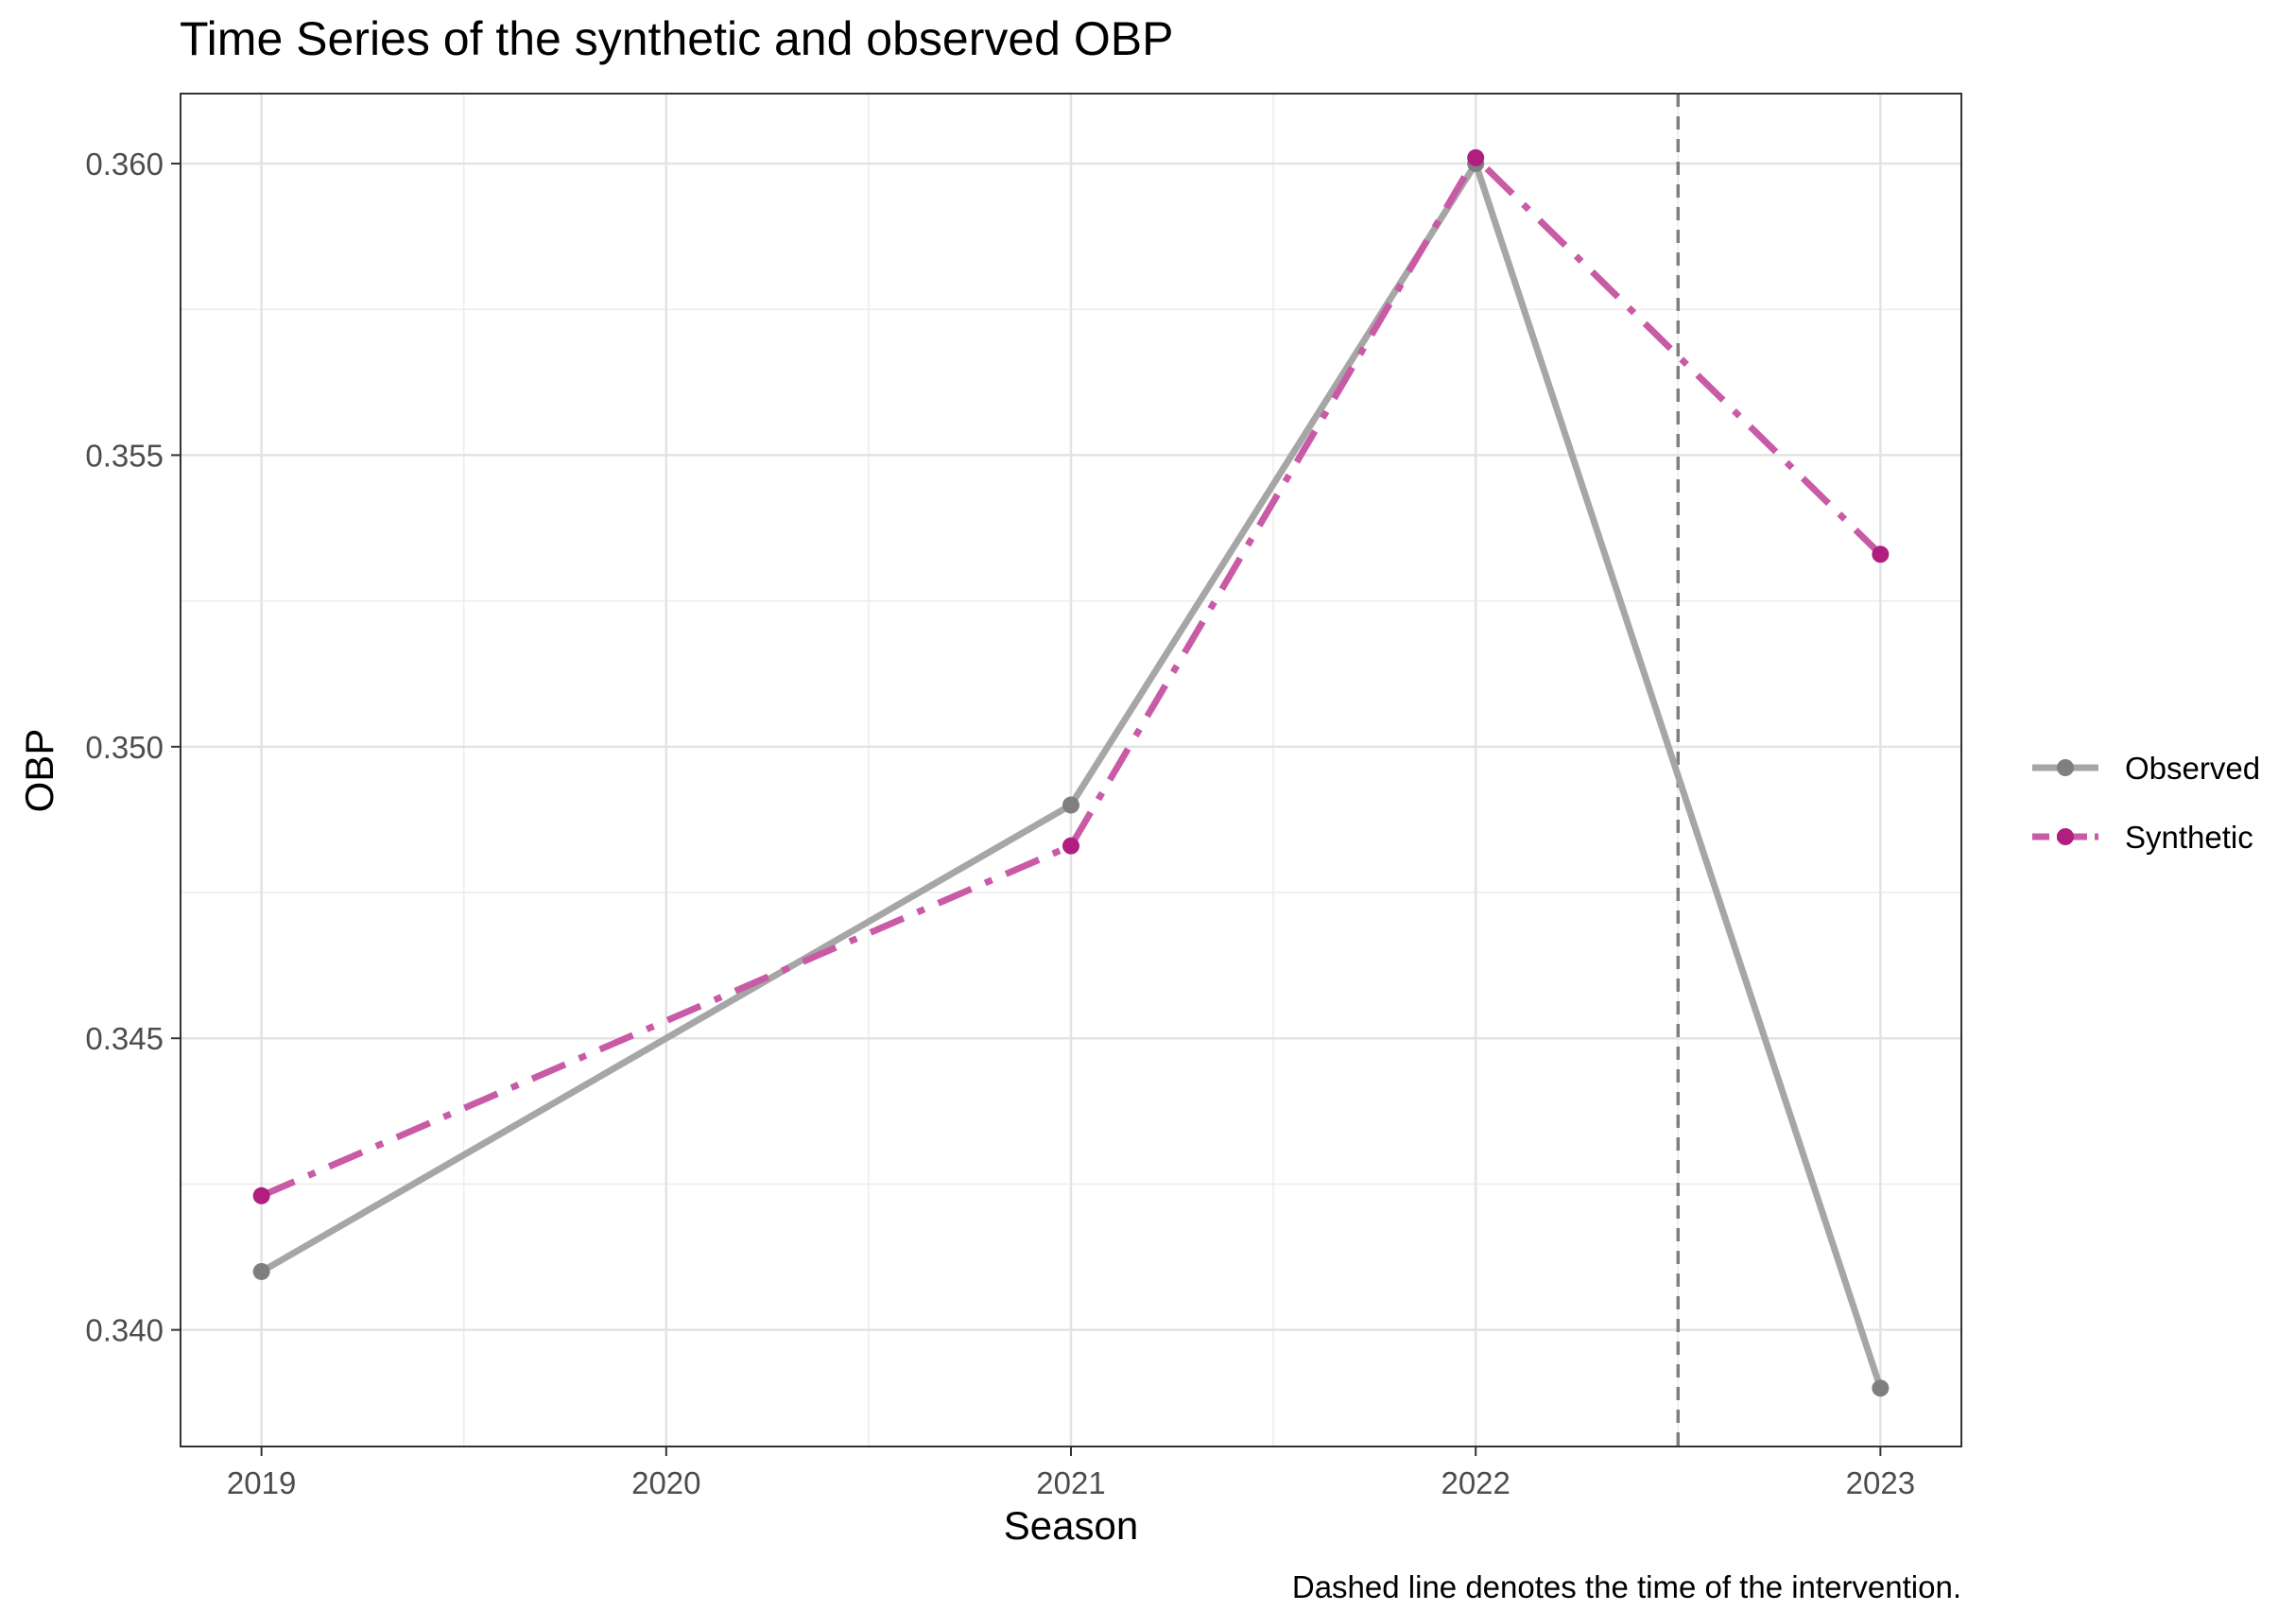 Image resolution: width=2296 pixels, height=1611 pixels. What do you see at coordinates (125, 164) in the screenshot?
I see `y-tick-label: 0.360` at bounding box center [125, 164].